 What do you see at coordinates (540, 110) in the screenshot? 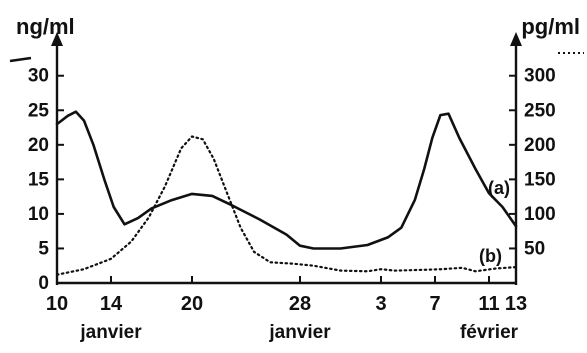
I see `right-tick-label: 250` at bounding box center [540, 110].